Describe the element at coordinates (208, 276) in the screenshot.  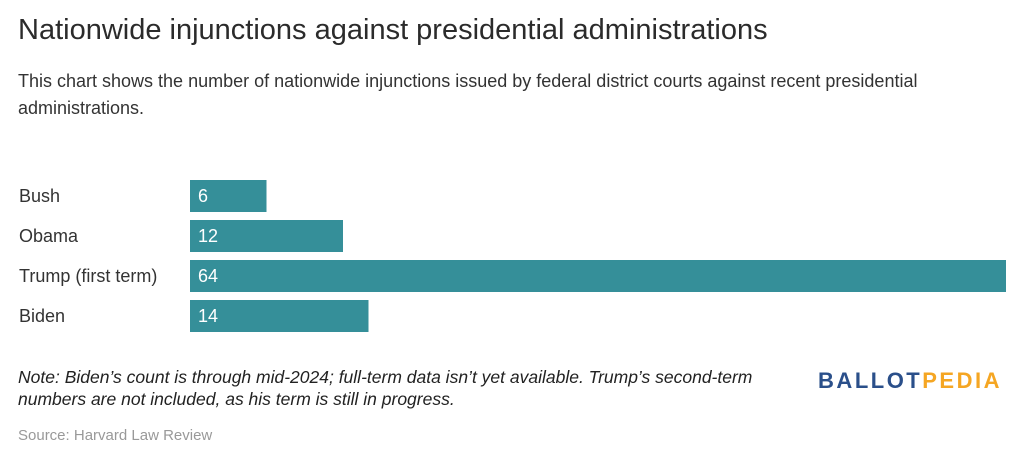
I see `value-label-trump-first-term: 64` at that location.